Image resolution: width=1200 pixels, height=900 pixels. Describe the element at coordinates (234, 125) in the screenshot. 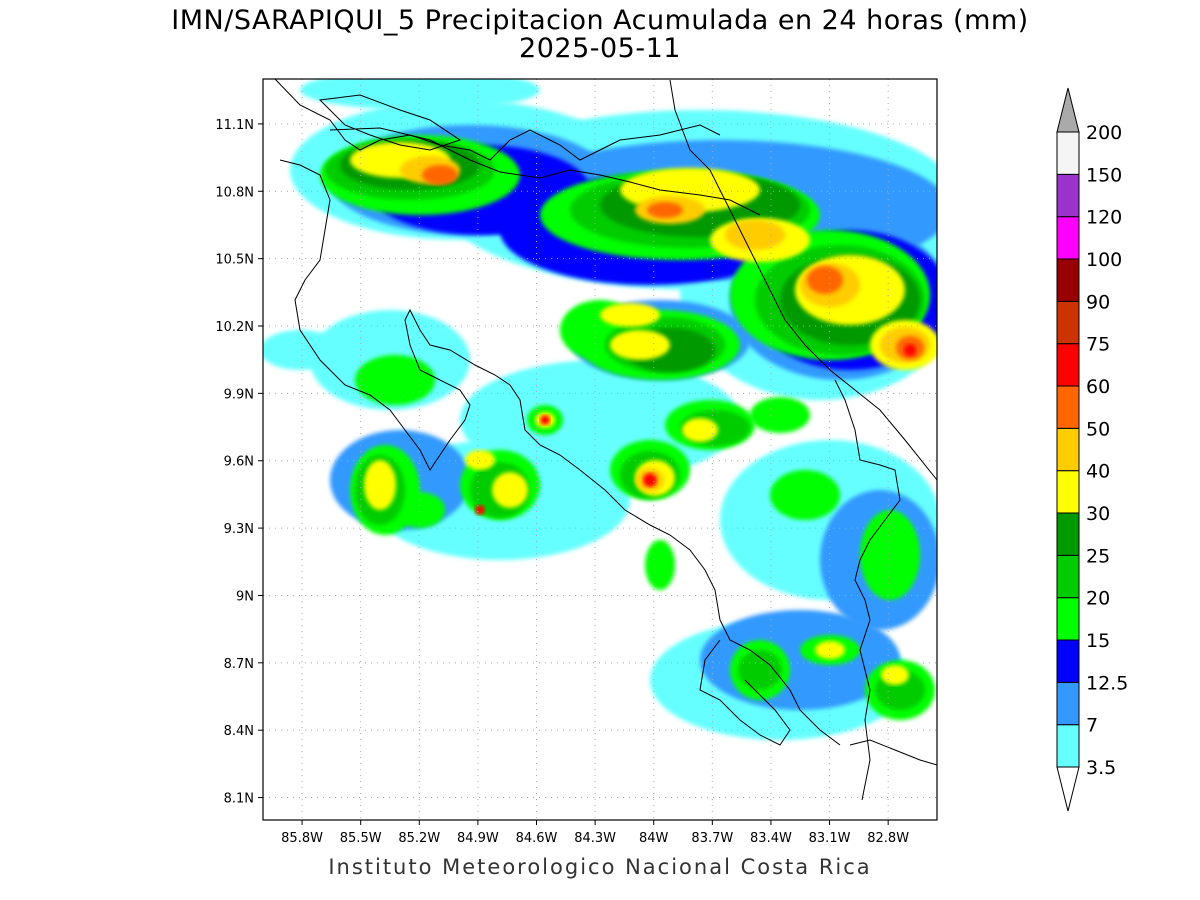

I see `lat-tick-label: 11.1N` at that location.